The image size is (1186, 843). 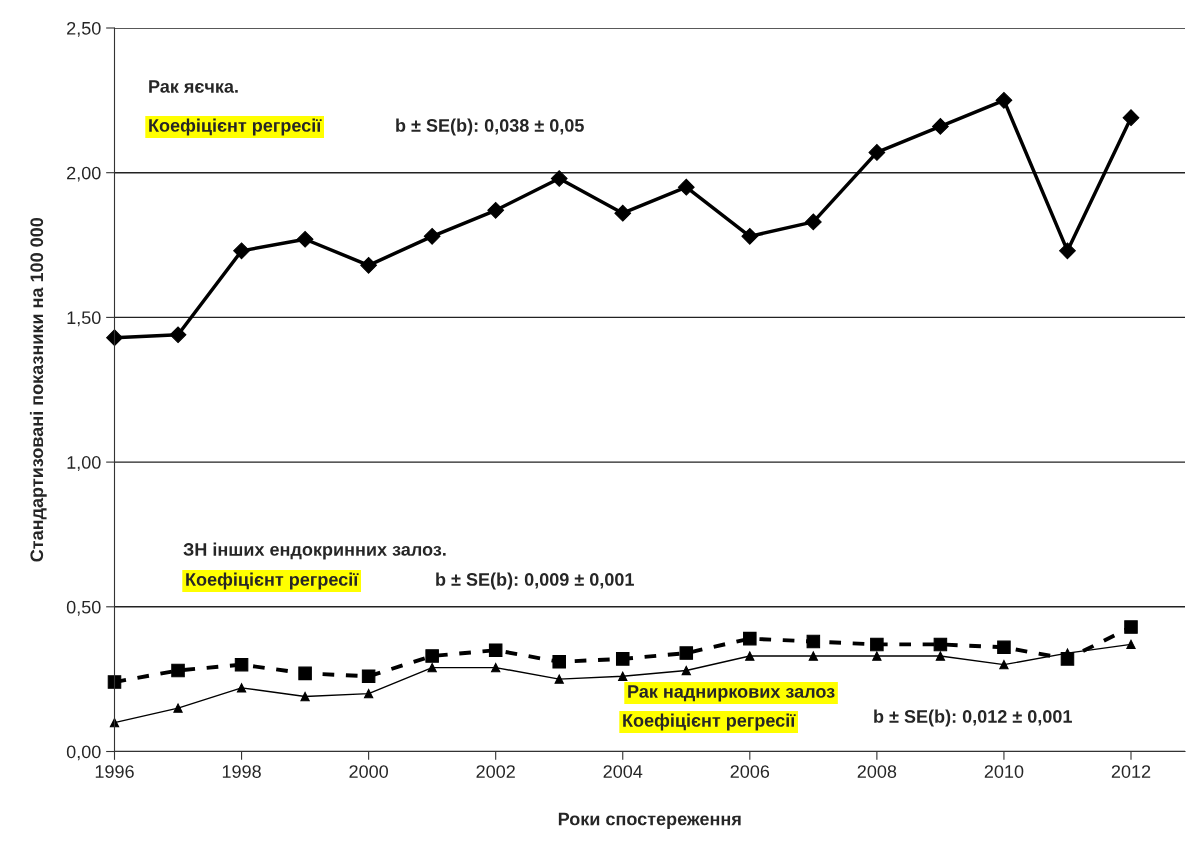 I want to click on y-tick-label: 1,50, so click(x=84, y=319).